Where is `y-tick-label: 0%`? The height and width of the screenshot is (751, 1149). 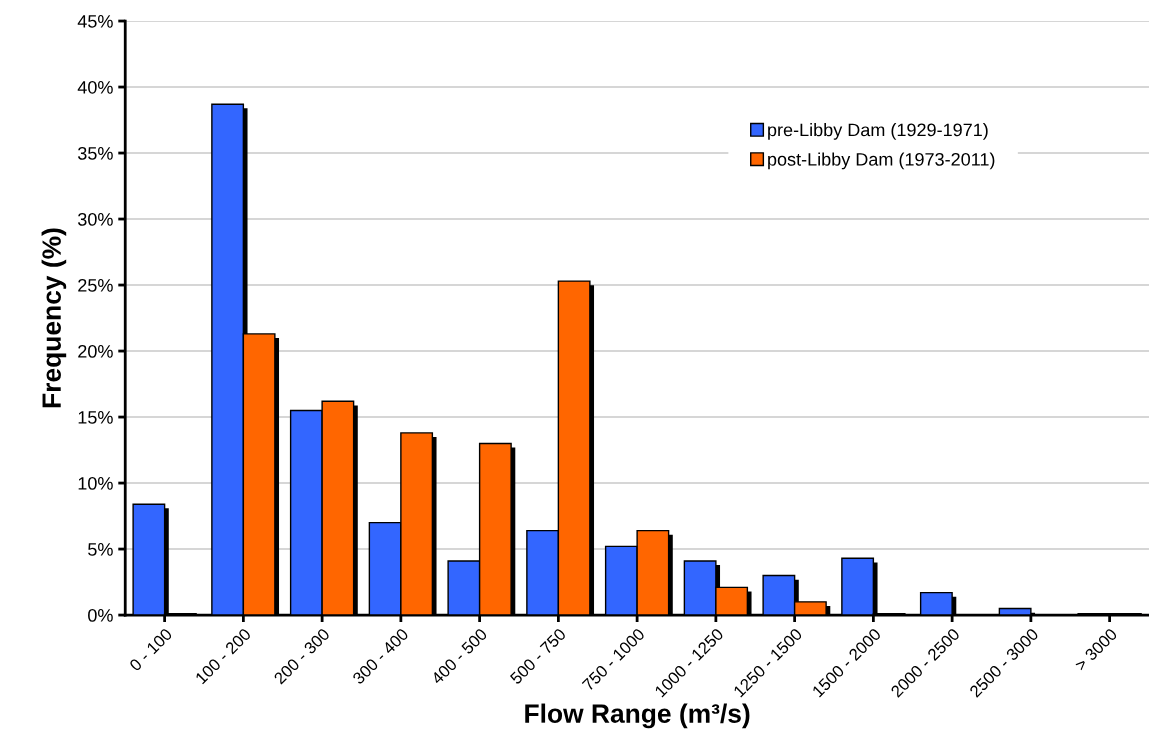
y-tick-label: 0% is located at coordinates (100, 615).